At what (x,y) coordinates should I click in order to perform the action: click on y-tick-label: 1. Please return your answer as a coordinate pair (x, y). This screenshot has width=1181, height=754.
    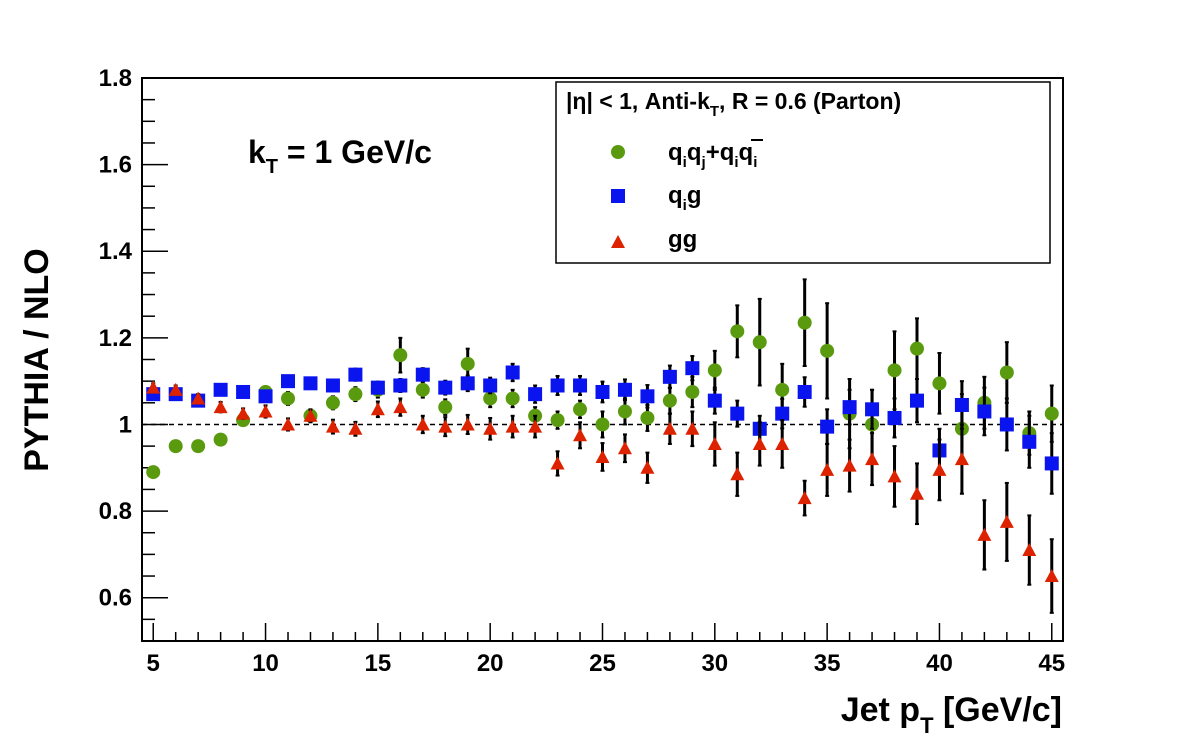
    Looking at the image, I should click on (125, 424).